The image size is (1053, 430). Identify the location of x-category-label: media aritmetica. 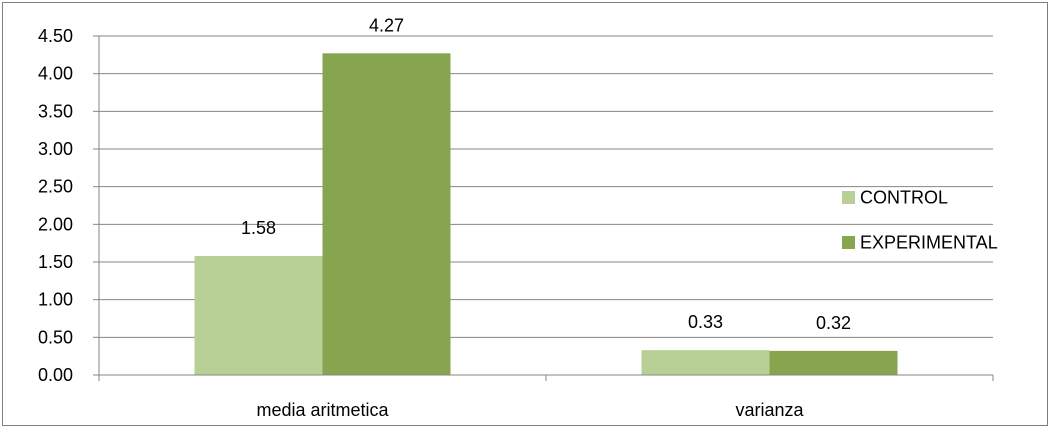
(322, 410).